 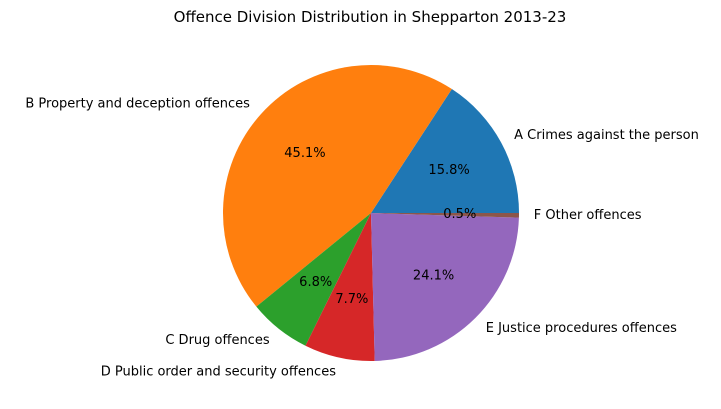 What do you see at coordinates (340, 287) in the screenshot?
I see `slice-d-public-order-and-security-offences` at bounding box center [340, 287].